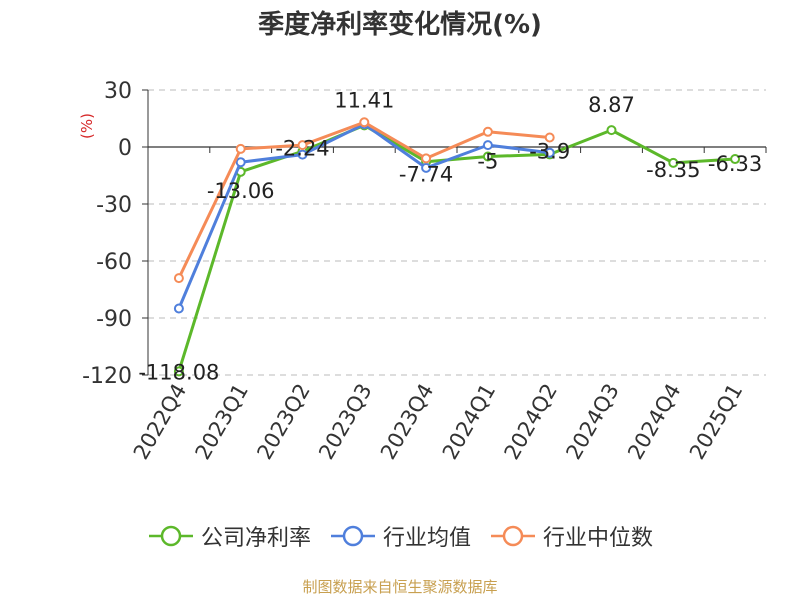  I want to click on y-tick-label: -30, so click(114, 205).